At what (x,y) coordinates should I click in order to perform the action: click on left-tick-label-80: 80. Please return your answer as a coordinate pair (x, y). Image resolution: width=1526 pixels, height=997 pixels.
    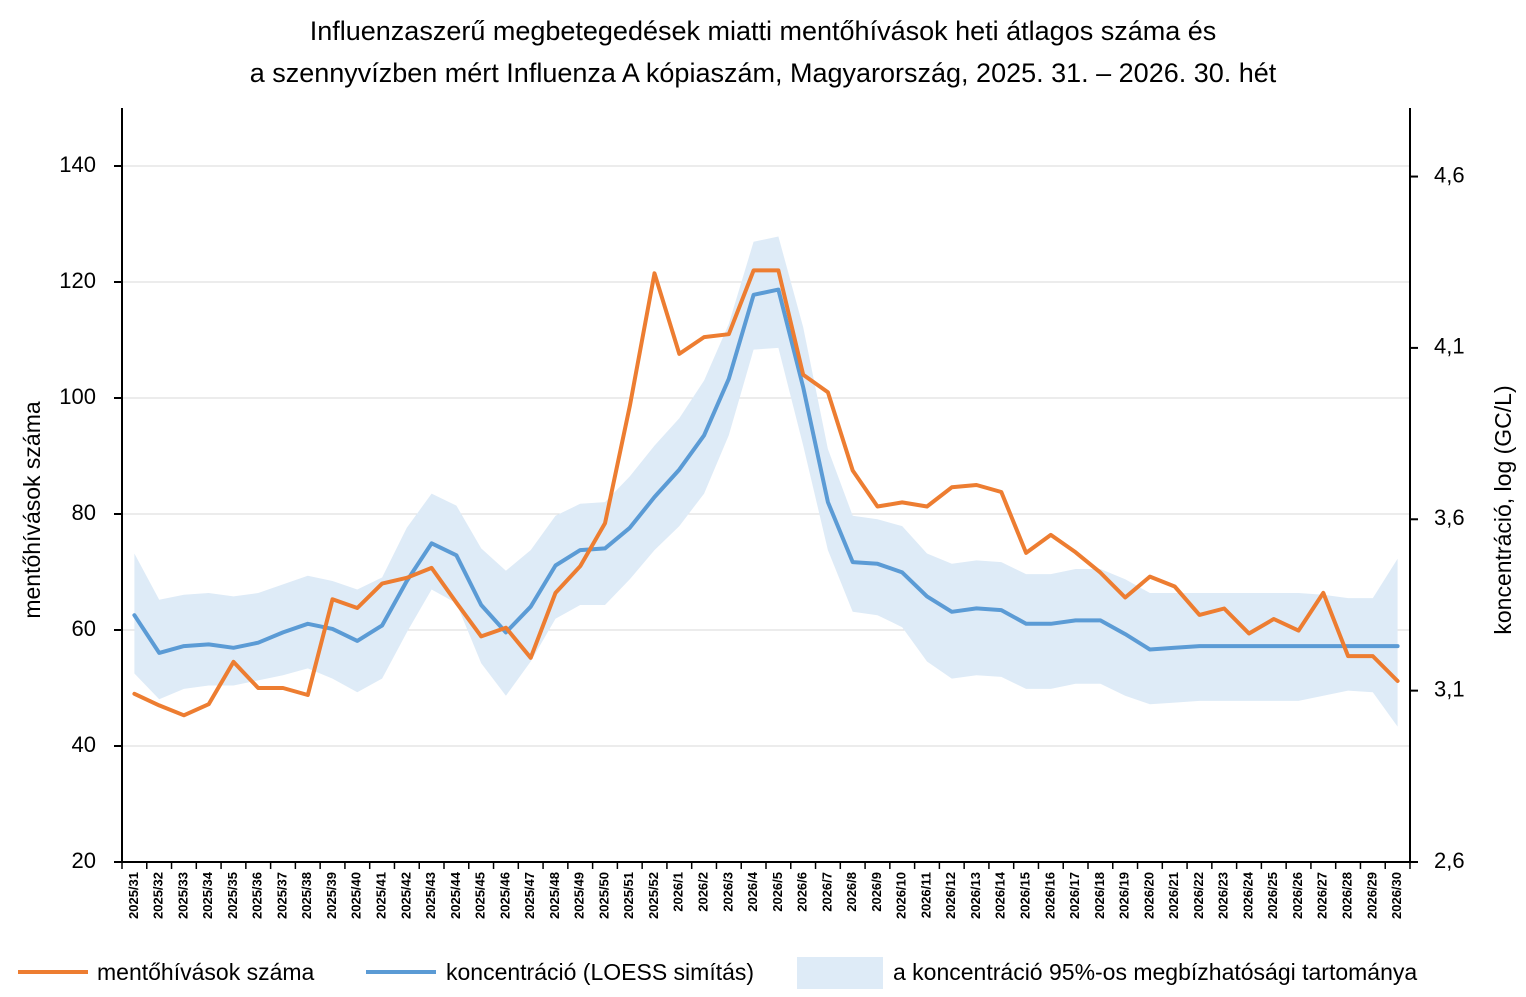
    Looking at the image, I should click on (84, 512).